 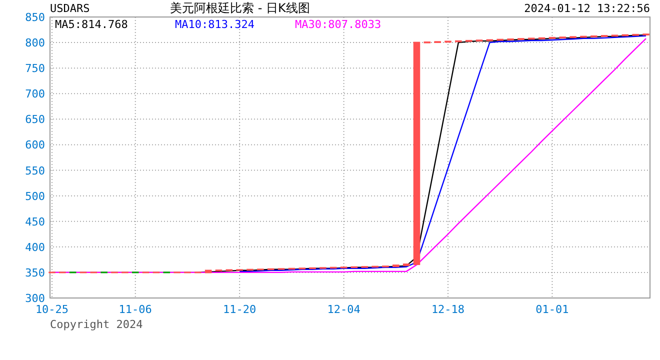 I want to click on y-tick-label: 700, so click(x=35, y=94).